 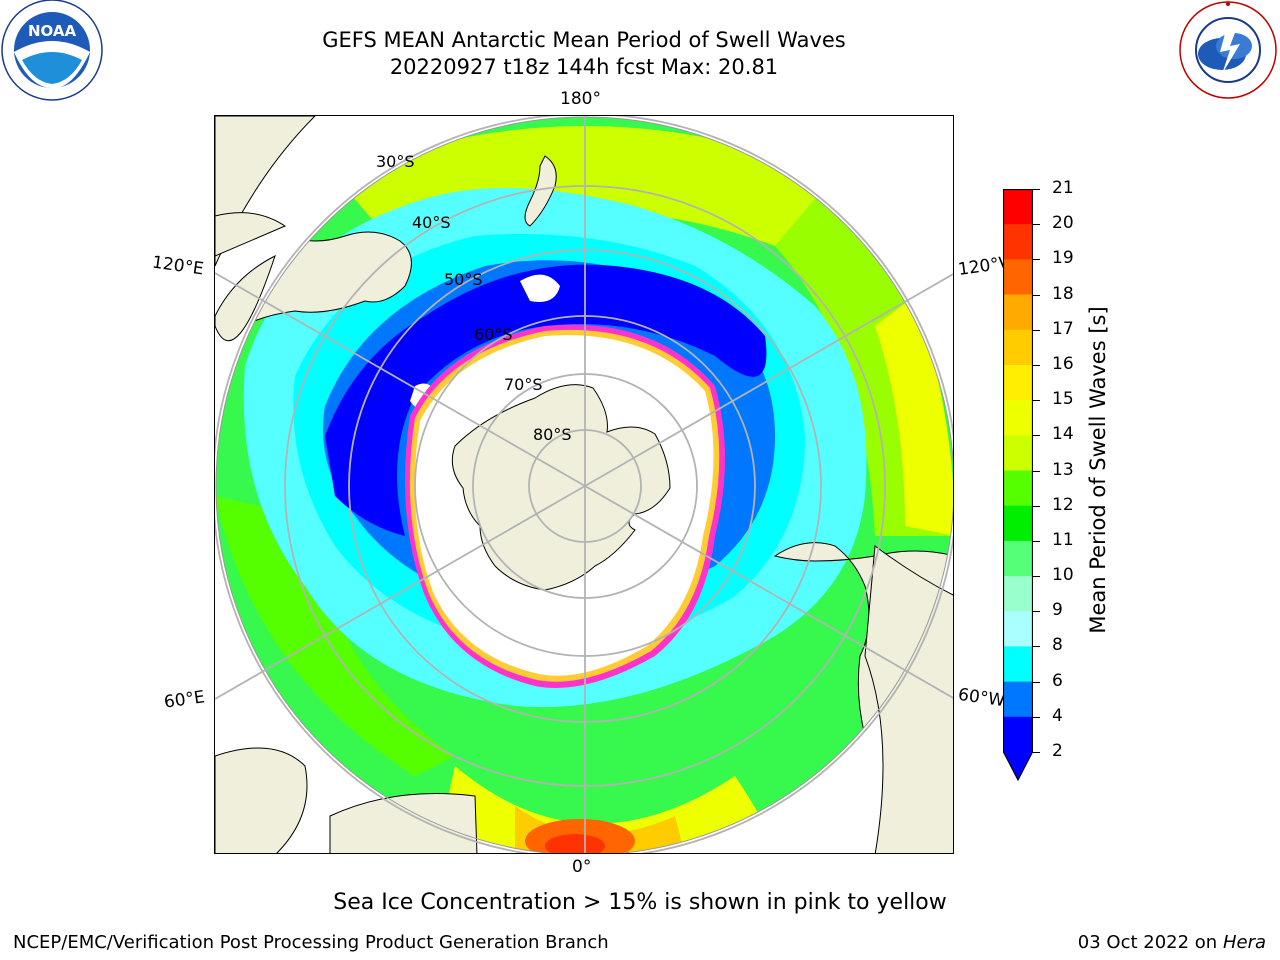 I want to click on lat-label-70s: 70°S, so click(x=523, y=384).